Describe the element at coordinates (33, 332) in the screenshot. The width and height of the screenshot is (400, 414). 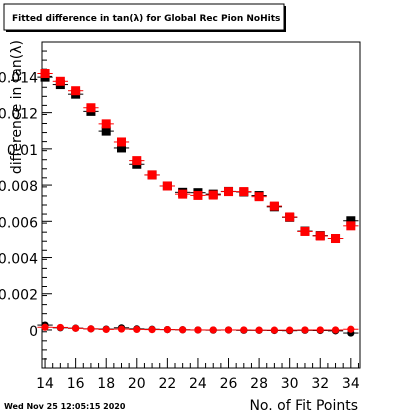
I see `y-tick-label: 0` at that location.